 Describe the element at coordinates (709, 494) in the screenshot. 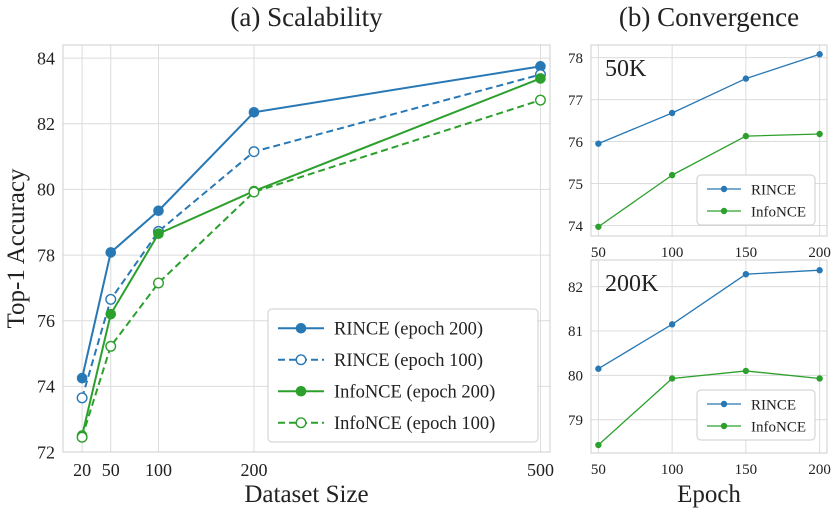

I see `x-axis-label: Epoch` at that location.